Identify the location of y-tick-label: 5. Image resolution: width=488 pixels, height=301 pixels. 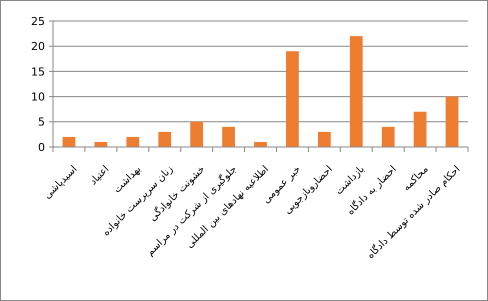
(41, 122).